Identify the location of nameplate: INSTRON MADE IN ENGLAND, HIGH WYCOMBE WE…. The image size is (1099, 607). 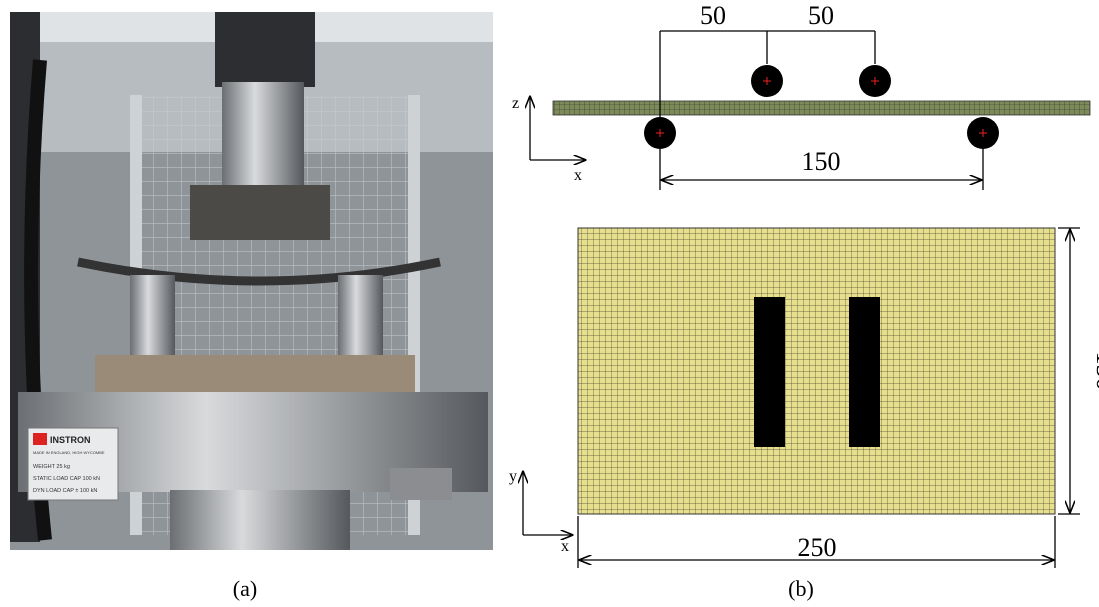
(73, 464).